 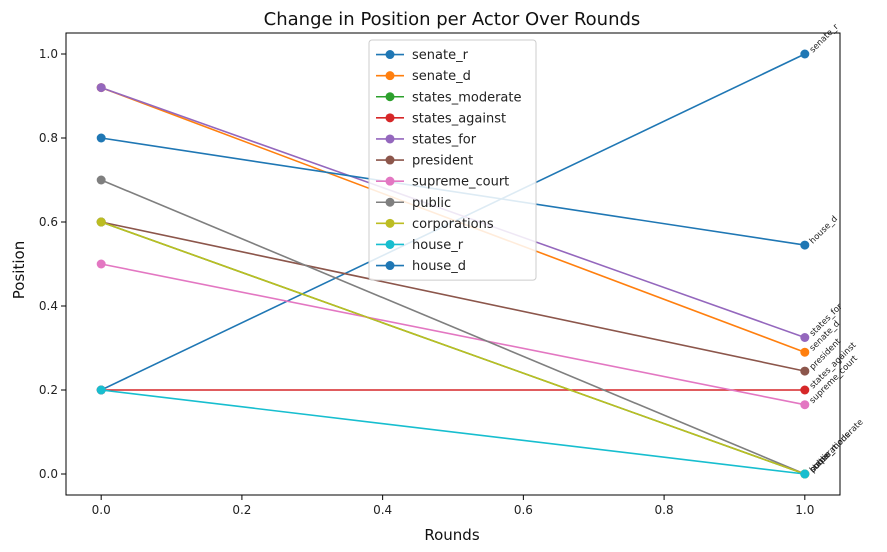 I want to click on legend-label: supreme_court, so click(x=460, y=182).